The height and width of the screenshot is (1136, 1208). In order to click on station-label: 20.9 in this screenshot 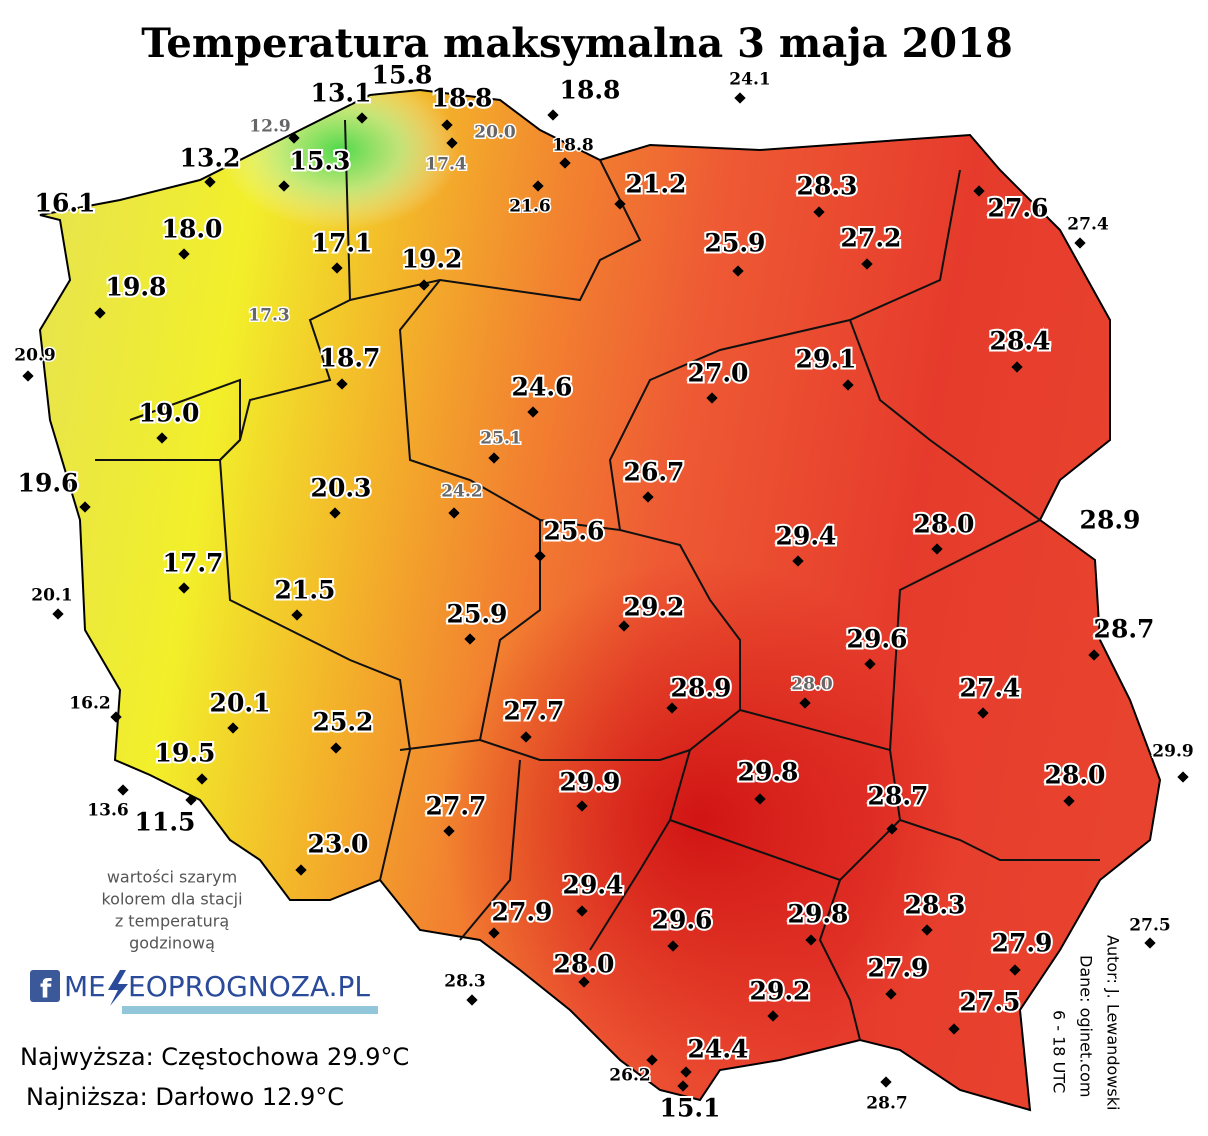, I will do `click(34, 356)`.